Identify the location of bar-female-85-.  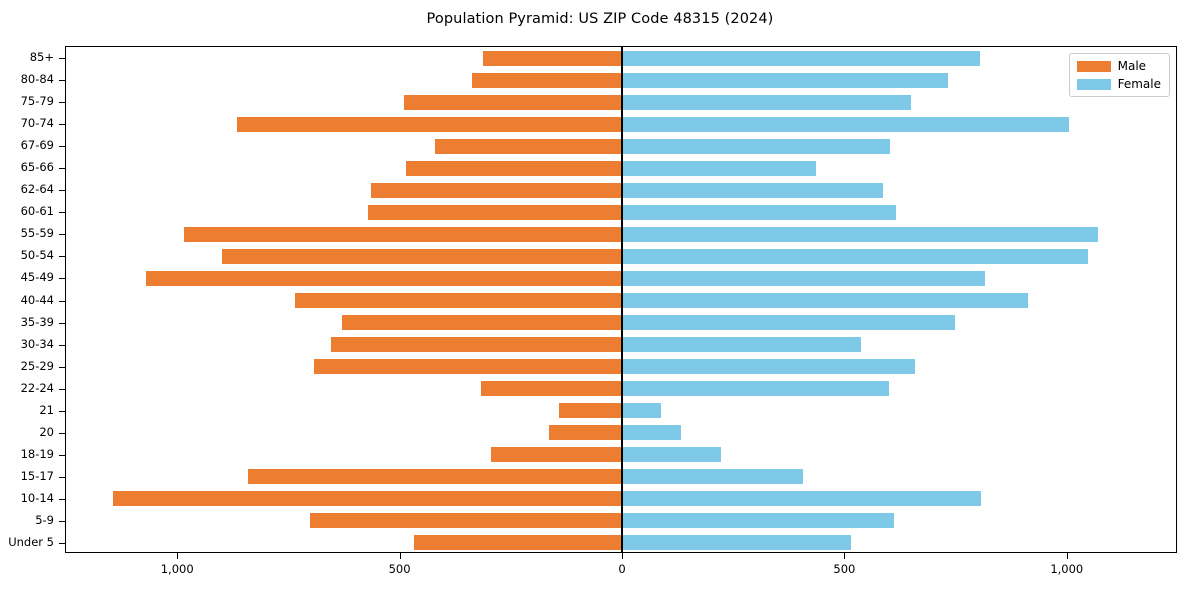
(801, 58).